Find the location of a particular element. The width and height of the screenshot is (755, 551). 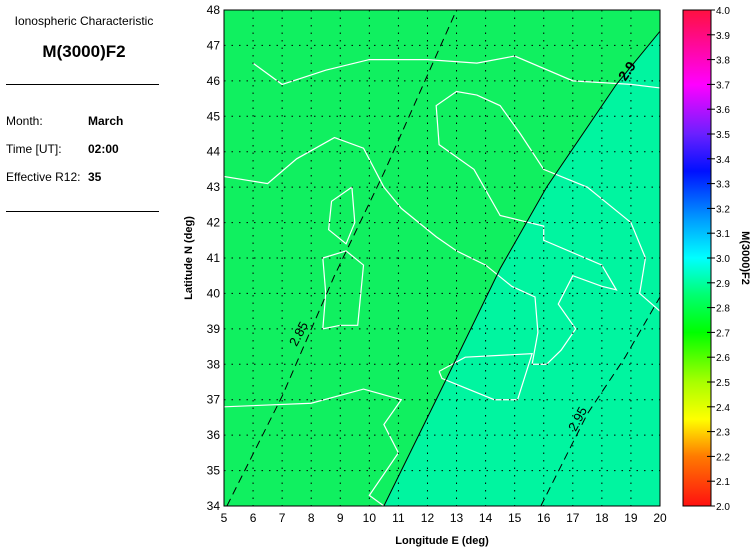

colorbar-tick-label: 3.9 is located at coordinates (723, 36).